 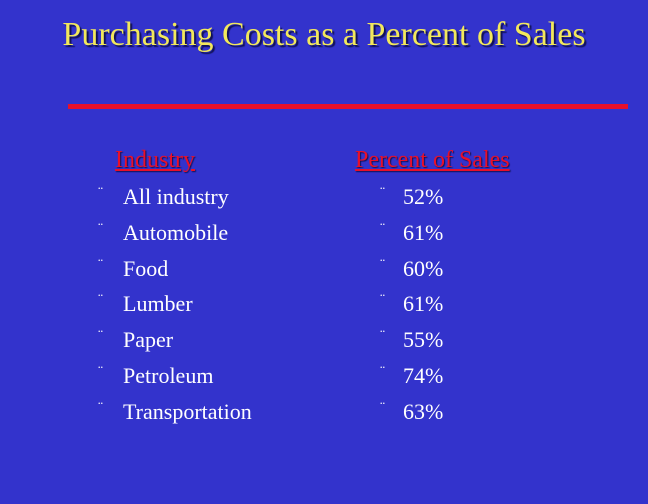 What do you see at coordinates (324, 34) in the screenshot?
I see `slide-title: Purchasing Costs as a Percent of Sales` at bounding box center [324, 34].